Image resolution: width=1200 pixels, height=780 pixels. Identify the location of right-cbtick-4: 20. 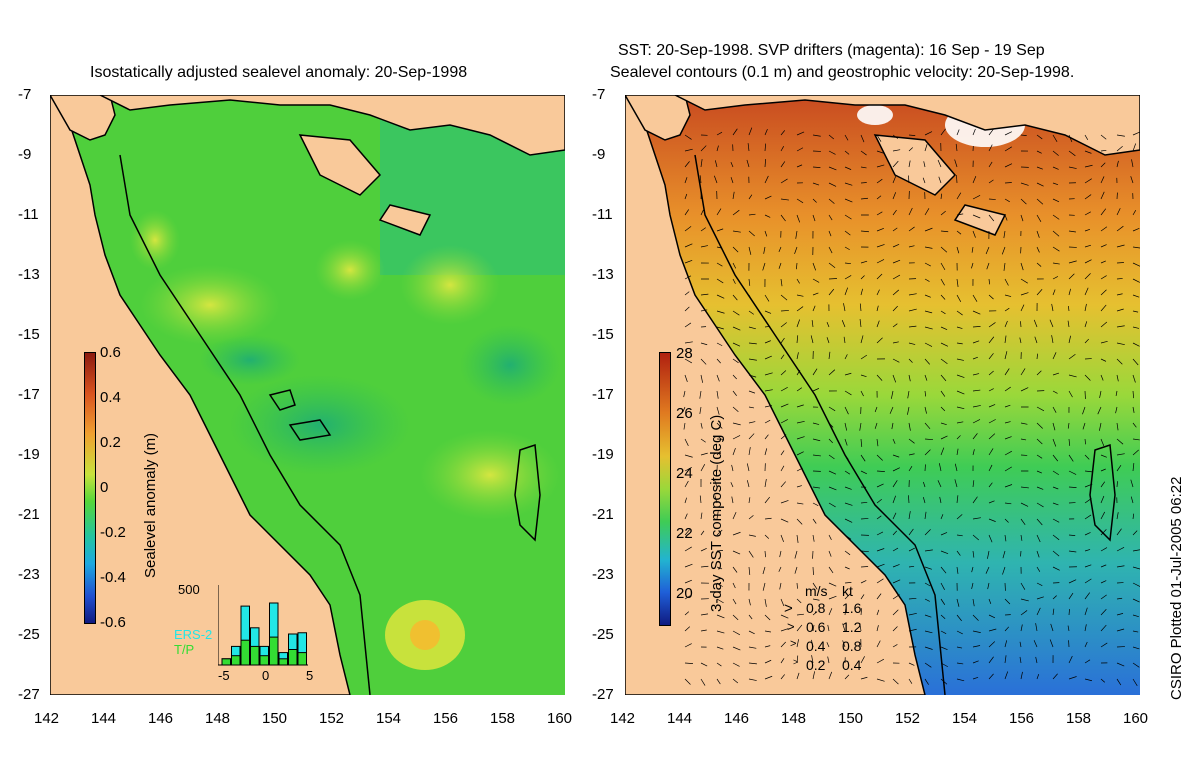
(684, 593).